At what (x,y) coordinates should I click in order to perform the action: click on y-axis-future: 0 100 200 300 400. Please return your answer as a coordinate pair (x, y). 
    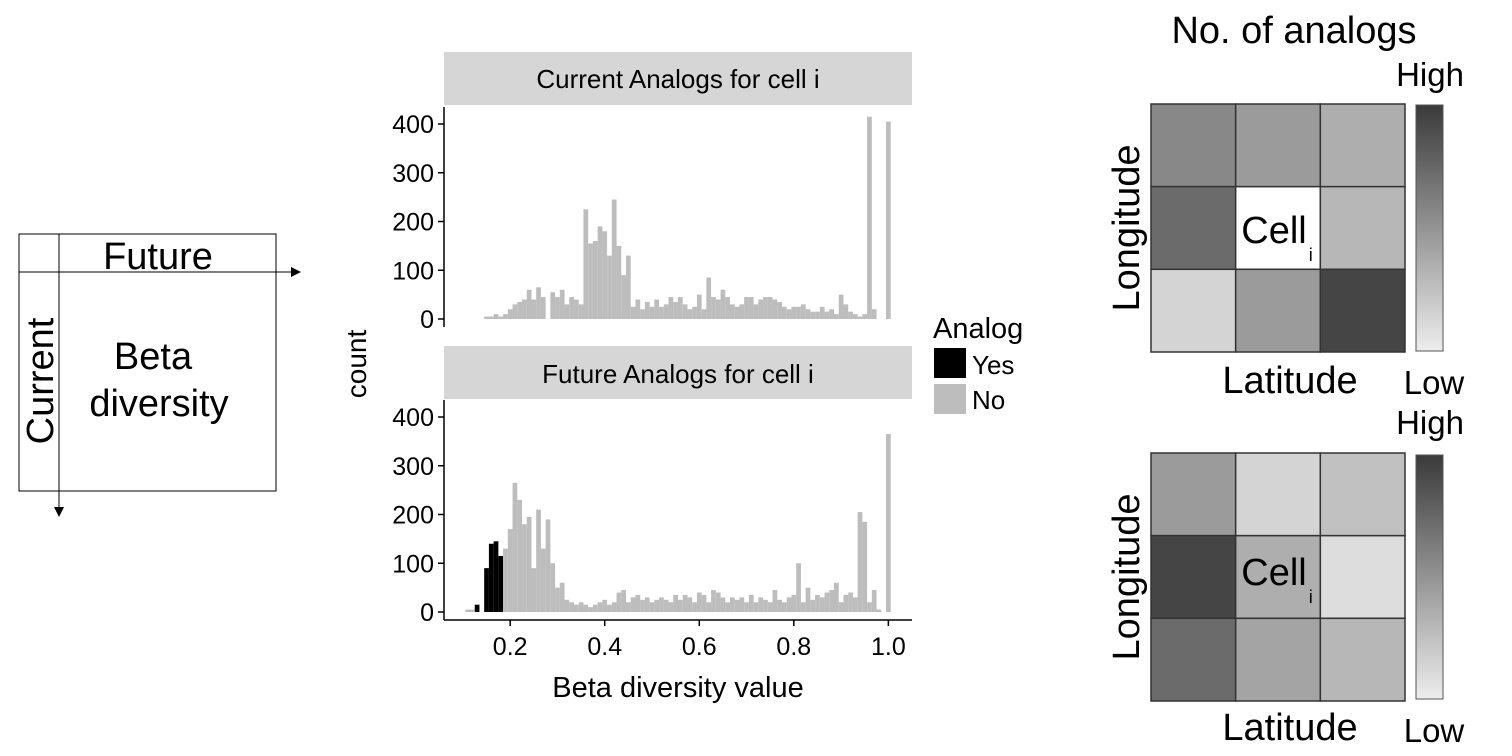
    Looking at the image, I should click on (418, 513).